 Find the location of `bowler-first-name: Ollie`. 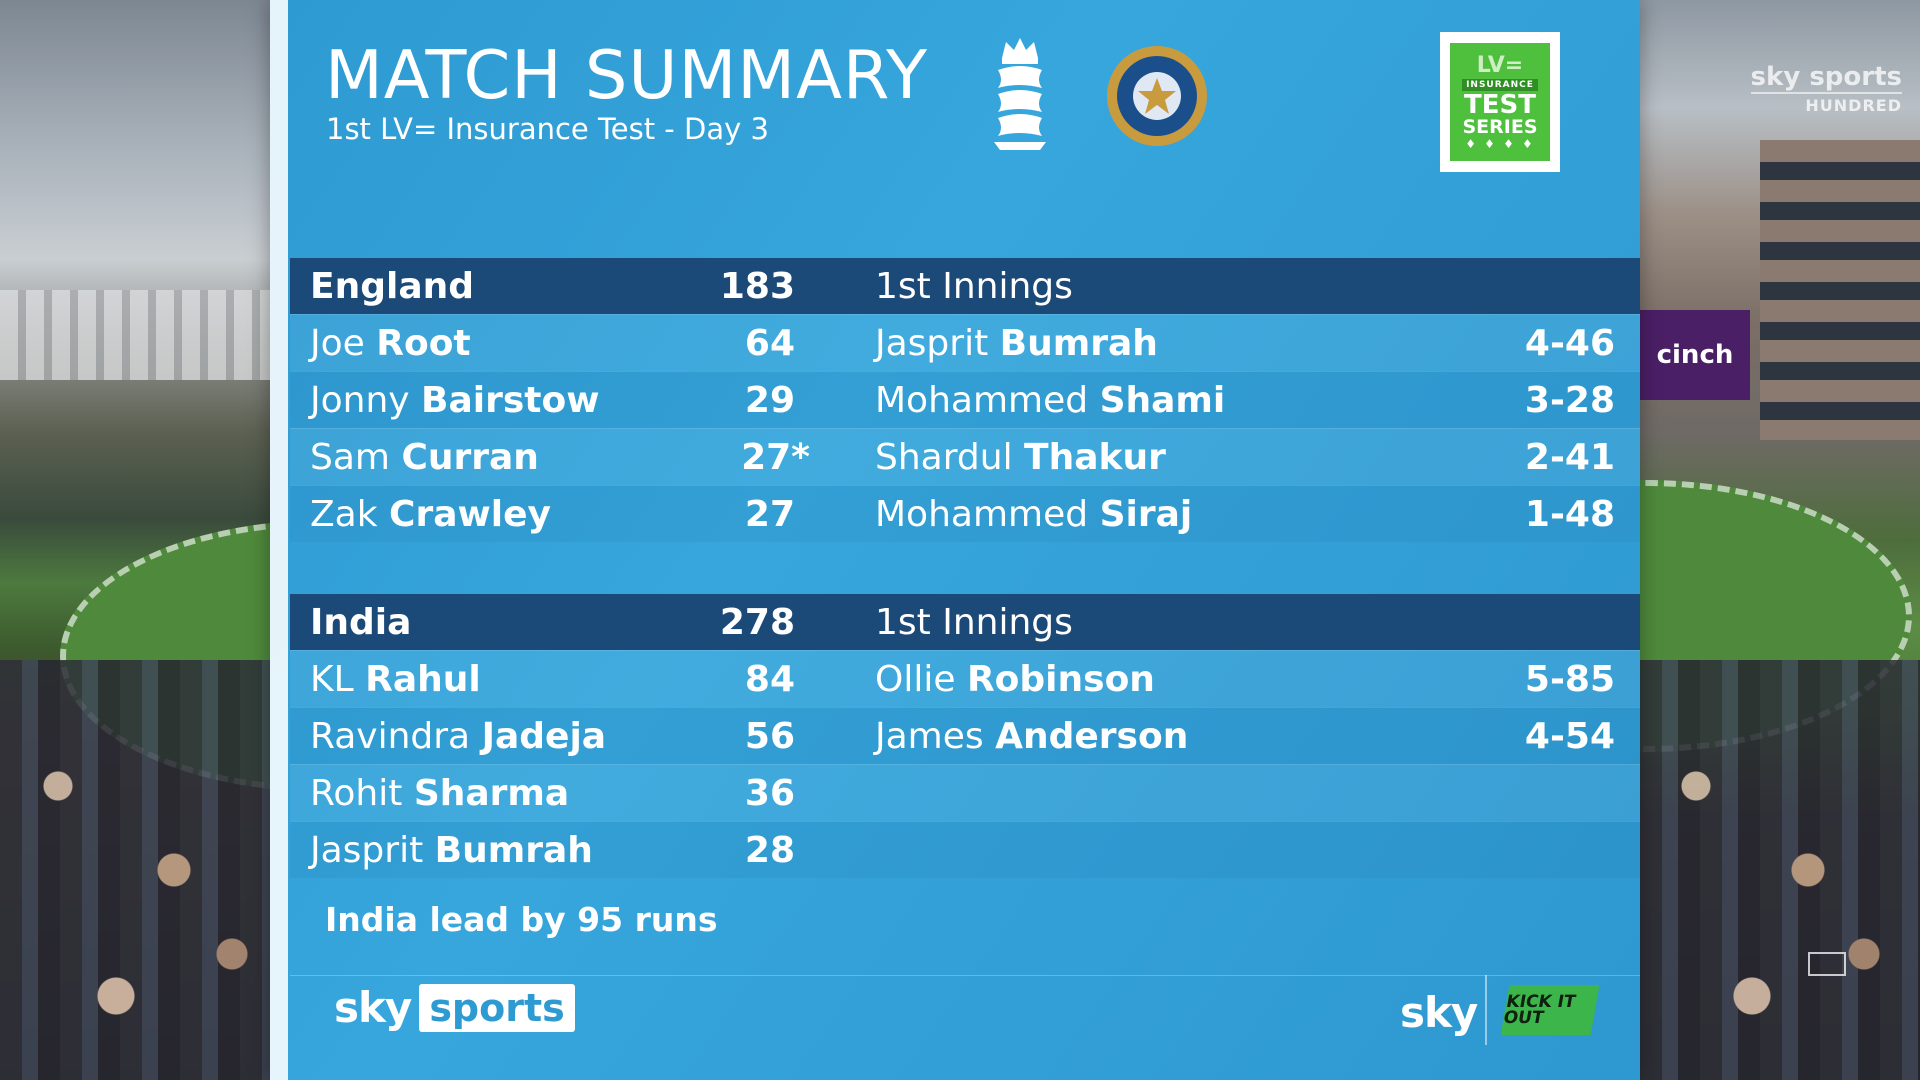

bowler-first-name: Ollie is located at coordinates (915, 679).